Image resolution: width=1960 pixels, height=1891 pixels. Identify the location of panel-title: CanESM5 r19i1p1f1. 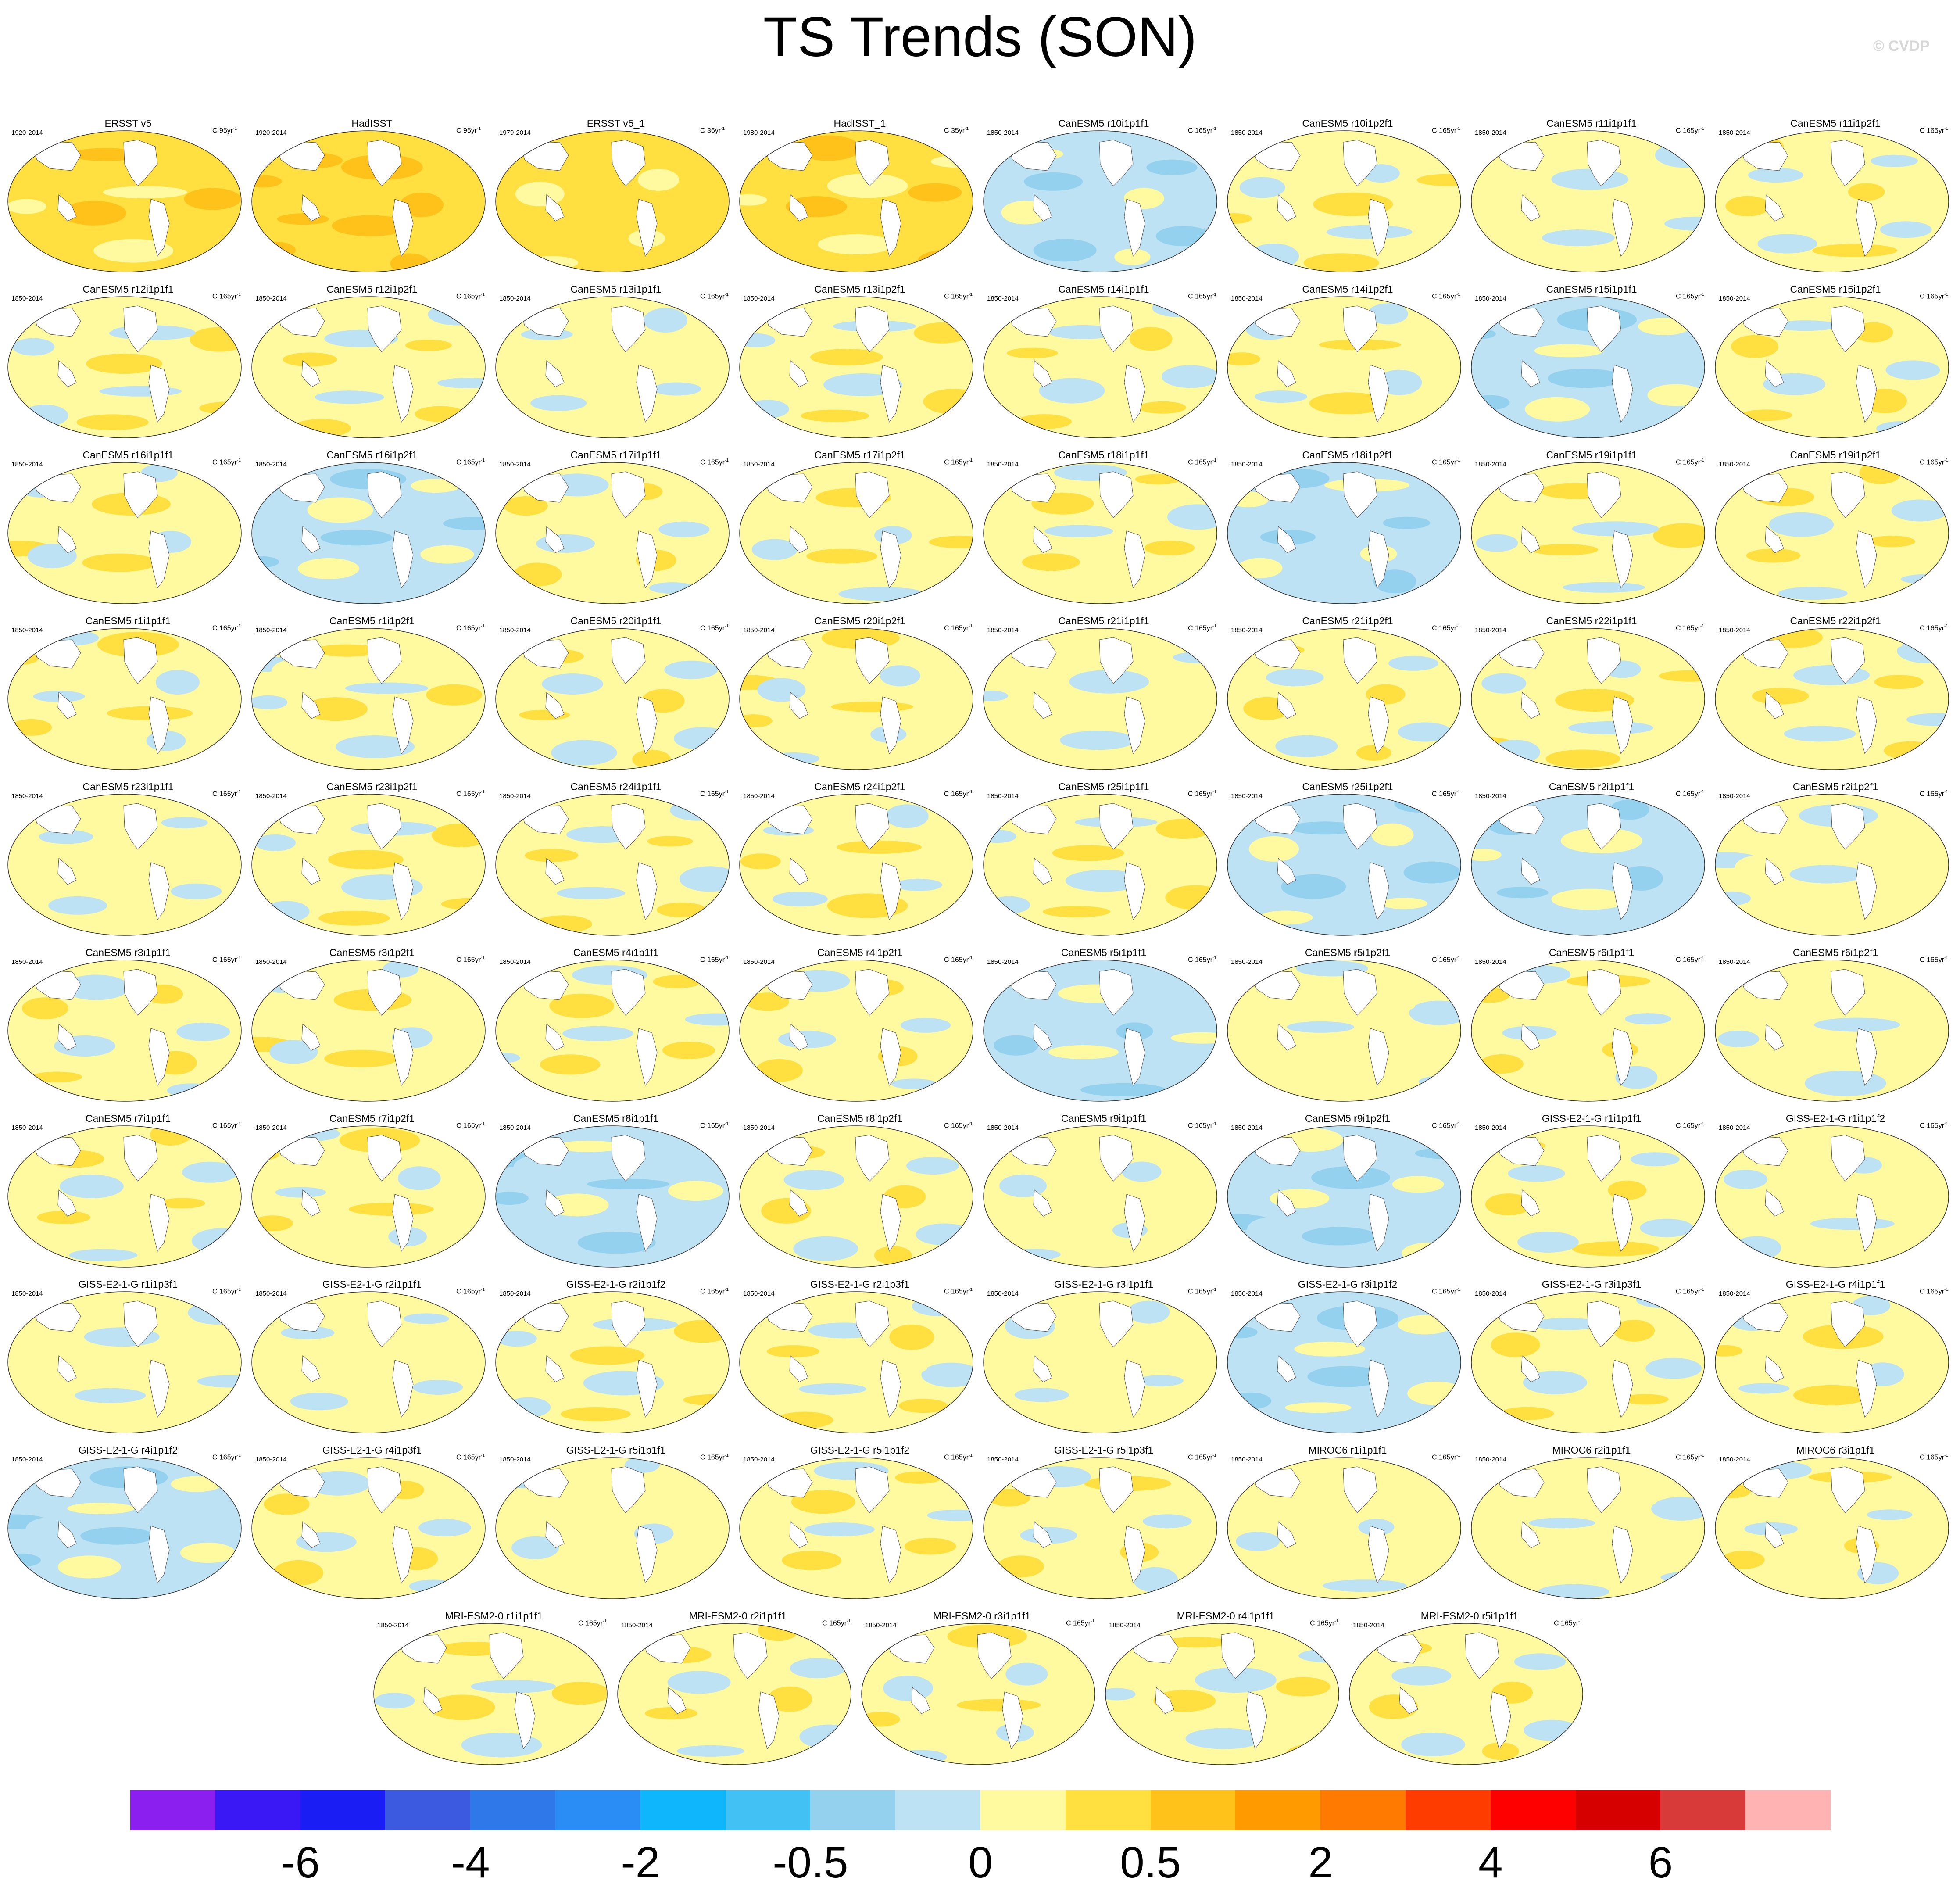
(1591, 455).